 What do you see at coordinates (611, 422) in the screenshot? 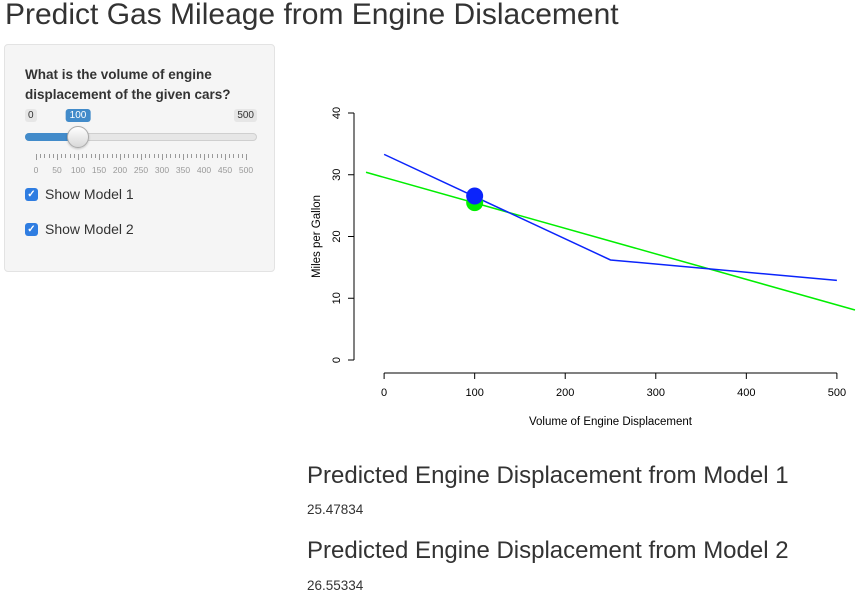
I see `x-axis-label: Volume of Engine Displacement` at bounding box center [611, 422].